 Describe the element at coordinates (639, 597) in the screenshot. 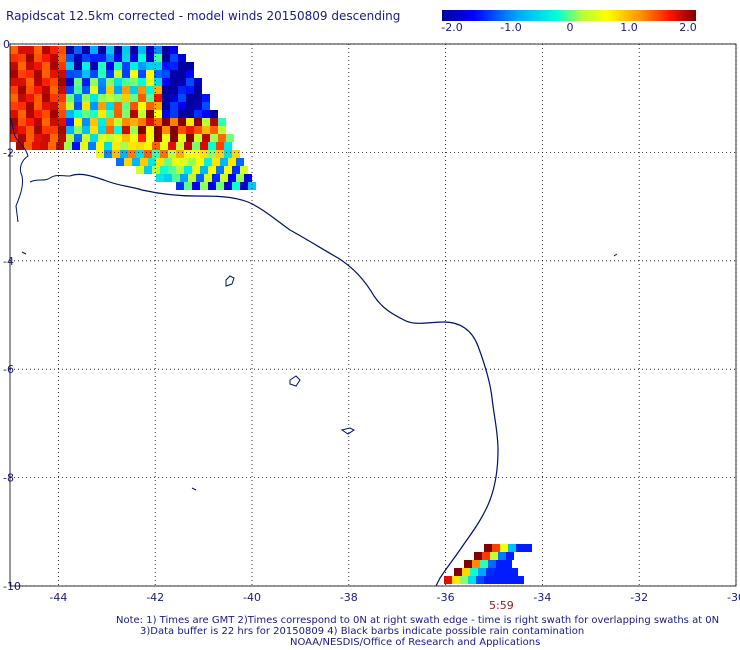

I see `x-tick-label: -32` at that location.